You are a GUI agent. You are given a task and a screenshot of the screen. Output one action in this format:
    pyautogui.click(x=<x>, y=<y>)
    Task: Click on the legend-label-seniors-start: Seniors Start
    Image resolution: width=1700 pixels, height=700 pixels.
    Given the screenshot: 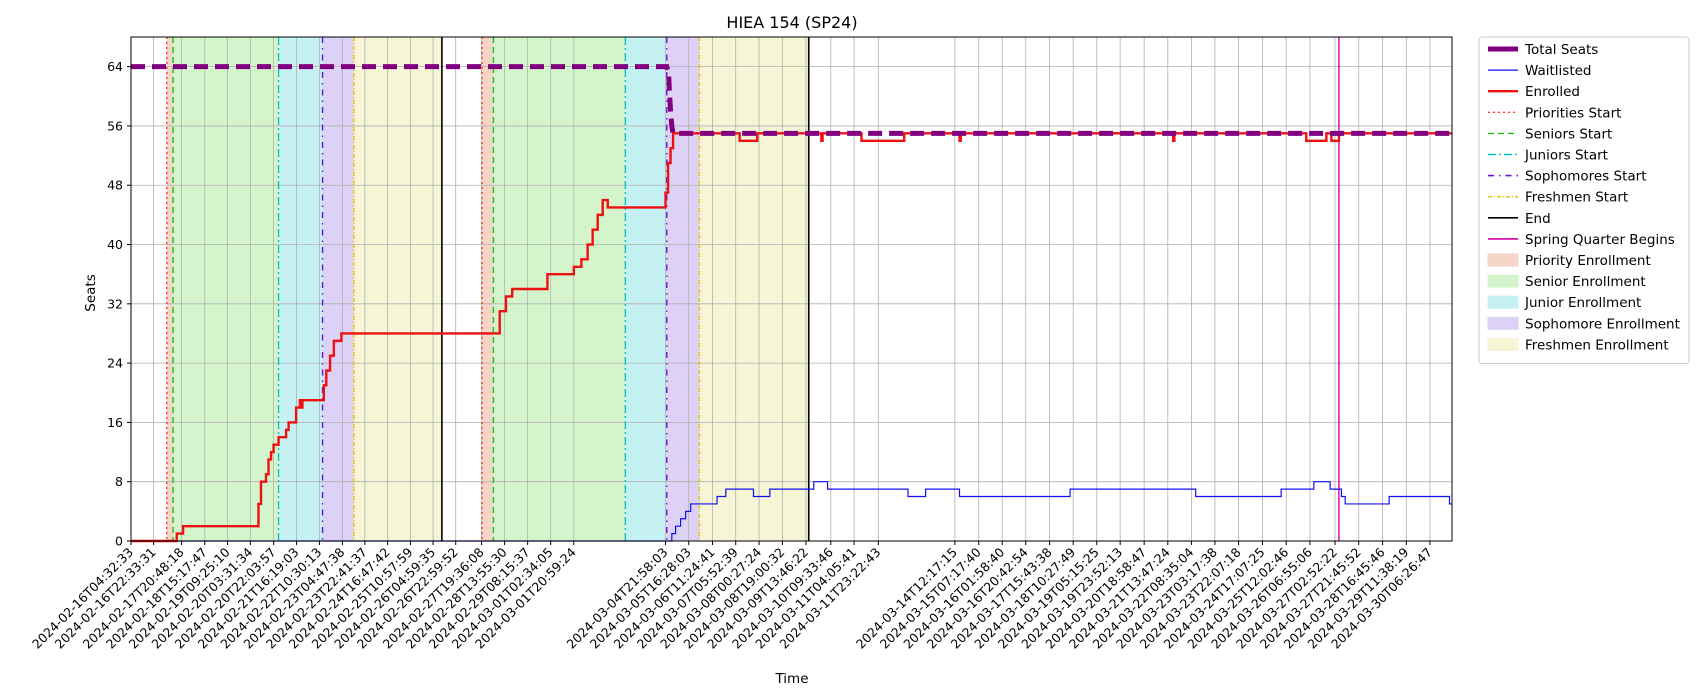 What is the action you would take?
    pyautogui.click(x=1568, y=134)
    